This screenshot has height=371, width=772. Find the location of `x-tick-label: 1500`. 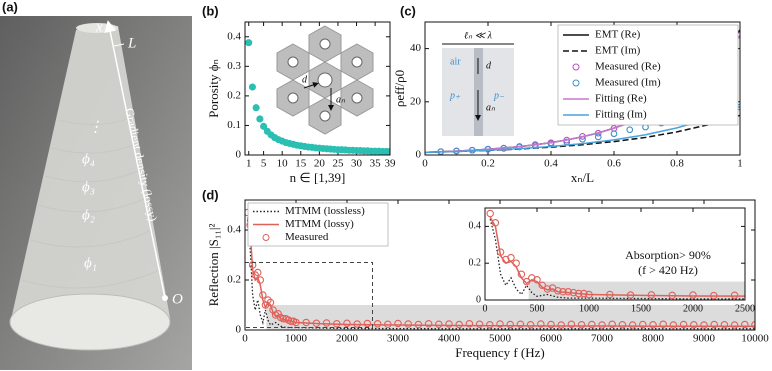

x-tick-label: 1500 is located at coordinates (641, 308).